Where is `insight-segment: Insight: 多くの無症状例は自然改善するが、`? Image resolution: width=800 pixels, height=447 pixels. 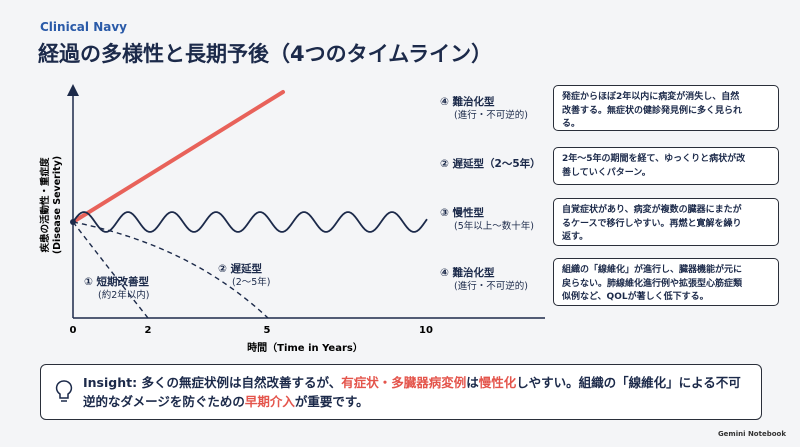
insight-segment: Insight: 多くの無症状例は自然改善するが、 is located at coordinates (212, 382).